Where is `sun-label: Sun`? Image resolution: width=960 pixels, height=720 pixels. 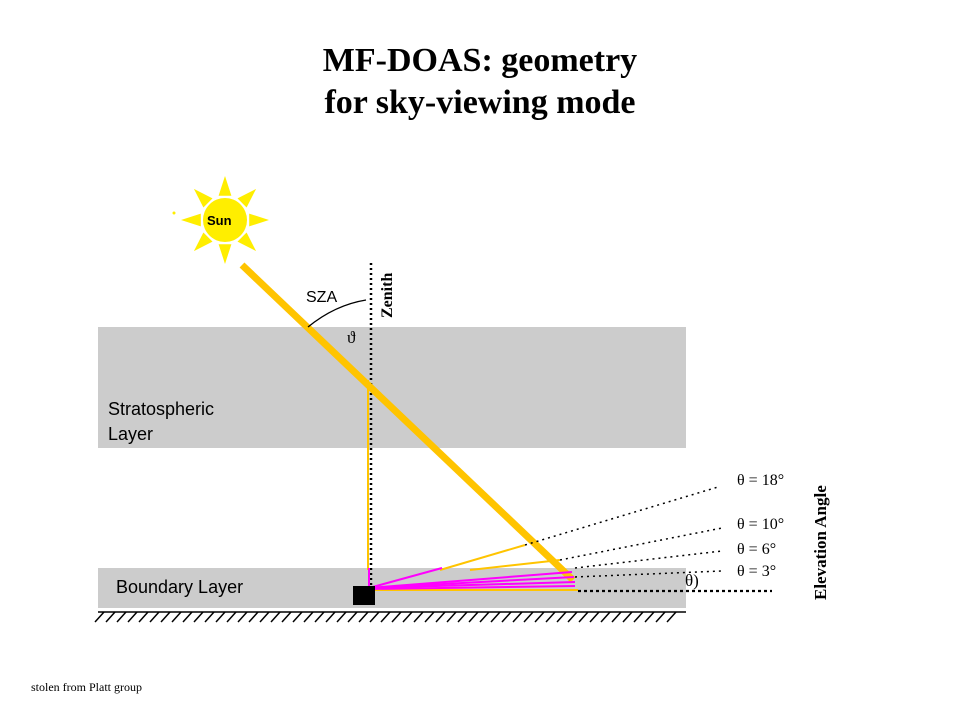 sun-label: Sun is located at coordinates (219, 220).